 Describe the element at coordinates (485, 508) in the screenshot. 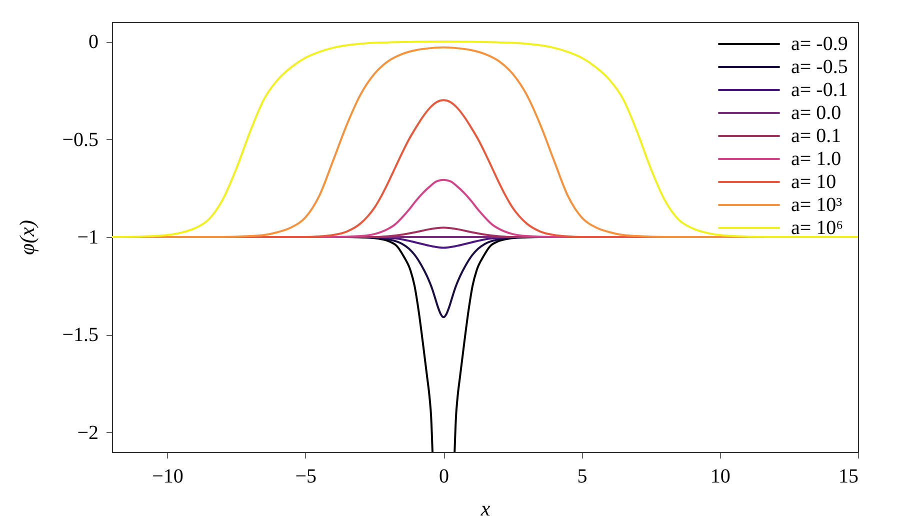

I see `x-axis-title: x` at that location.